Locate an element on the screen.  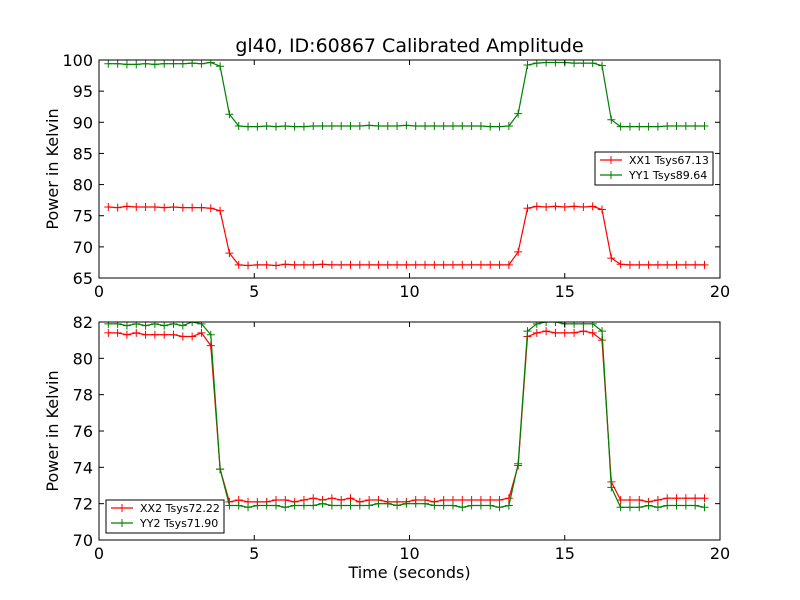
y-tick-label: 75 is located at coordinates (83, 216).